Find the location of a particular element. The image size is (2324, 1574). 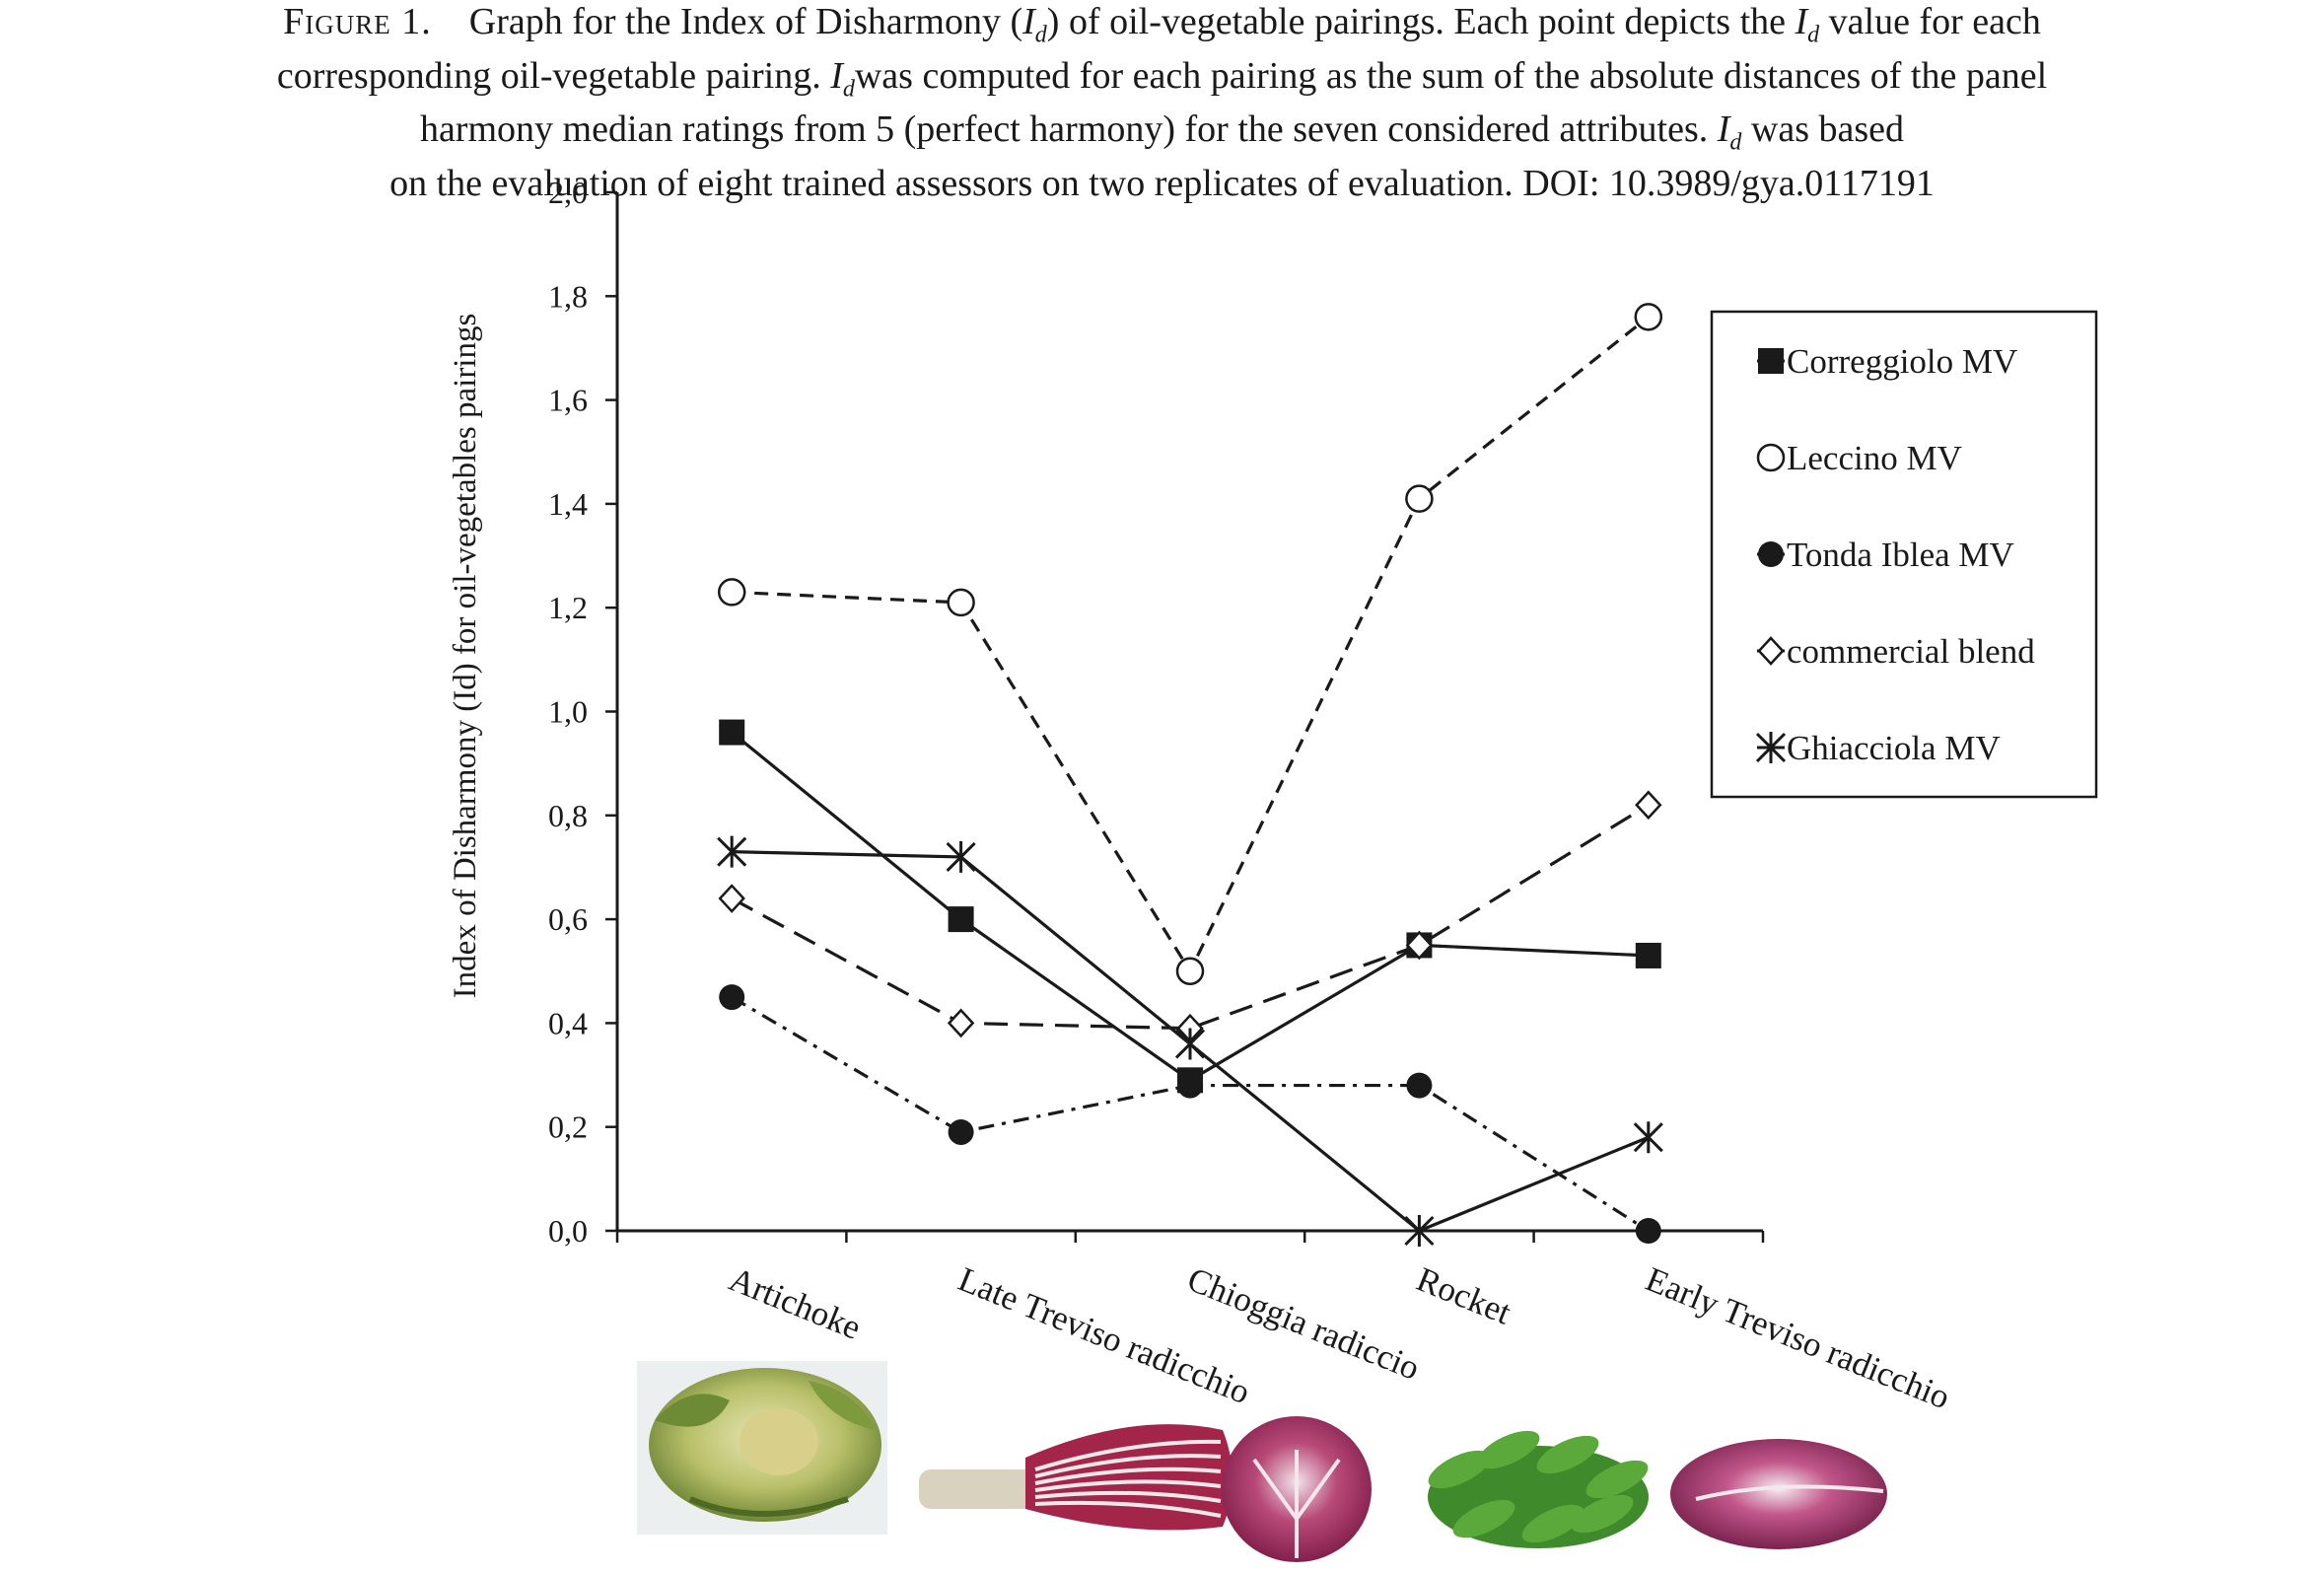

y-tick-label: 2,0 is located at coordinates (568, 192).